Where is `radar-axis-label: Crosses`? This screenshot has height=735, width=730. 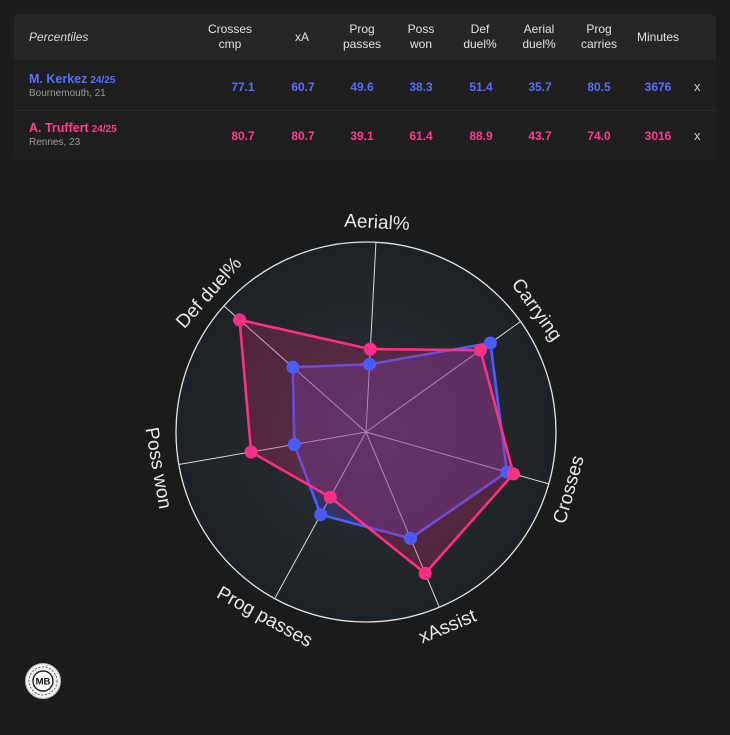 radar-axis-label: Crosses is located at coordinates (569, 489).